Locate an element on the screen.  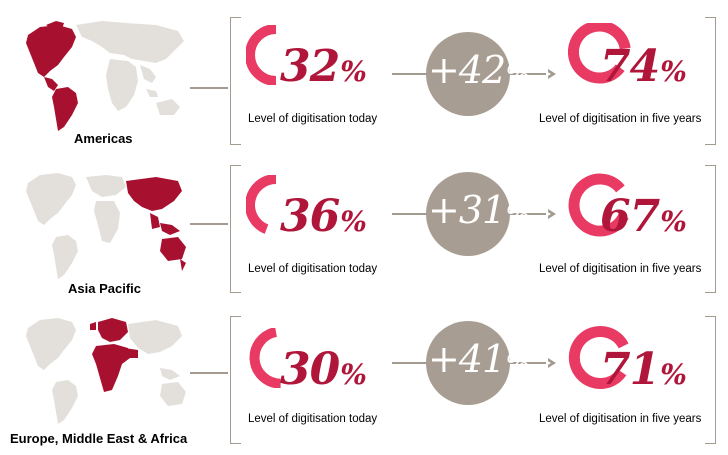
increase-value: +41% is located at coordinates (479, 359).